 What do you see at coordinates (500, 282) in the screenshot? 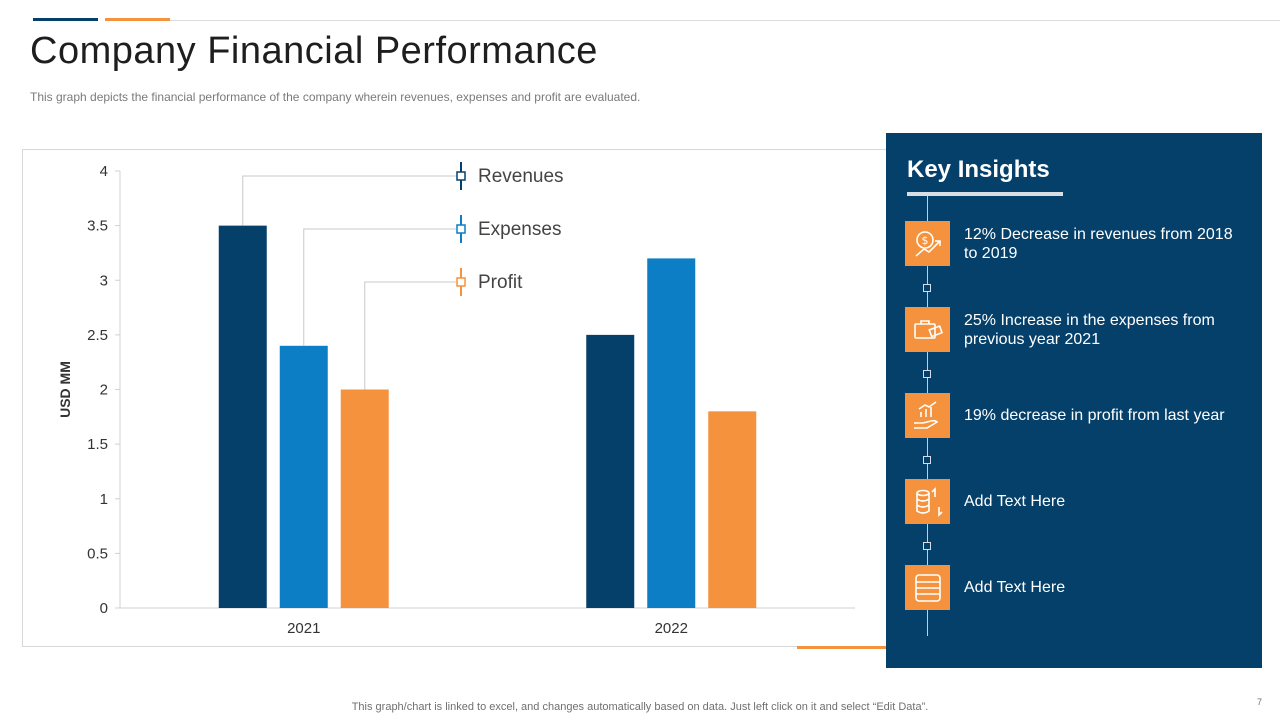
I see `legend-label-profit: Profit` at bounding box center [500, 282].